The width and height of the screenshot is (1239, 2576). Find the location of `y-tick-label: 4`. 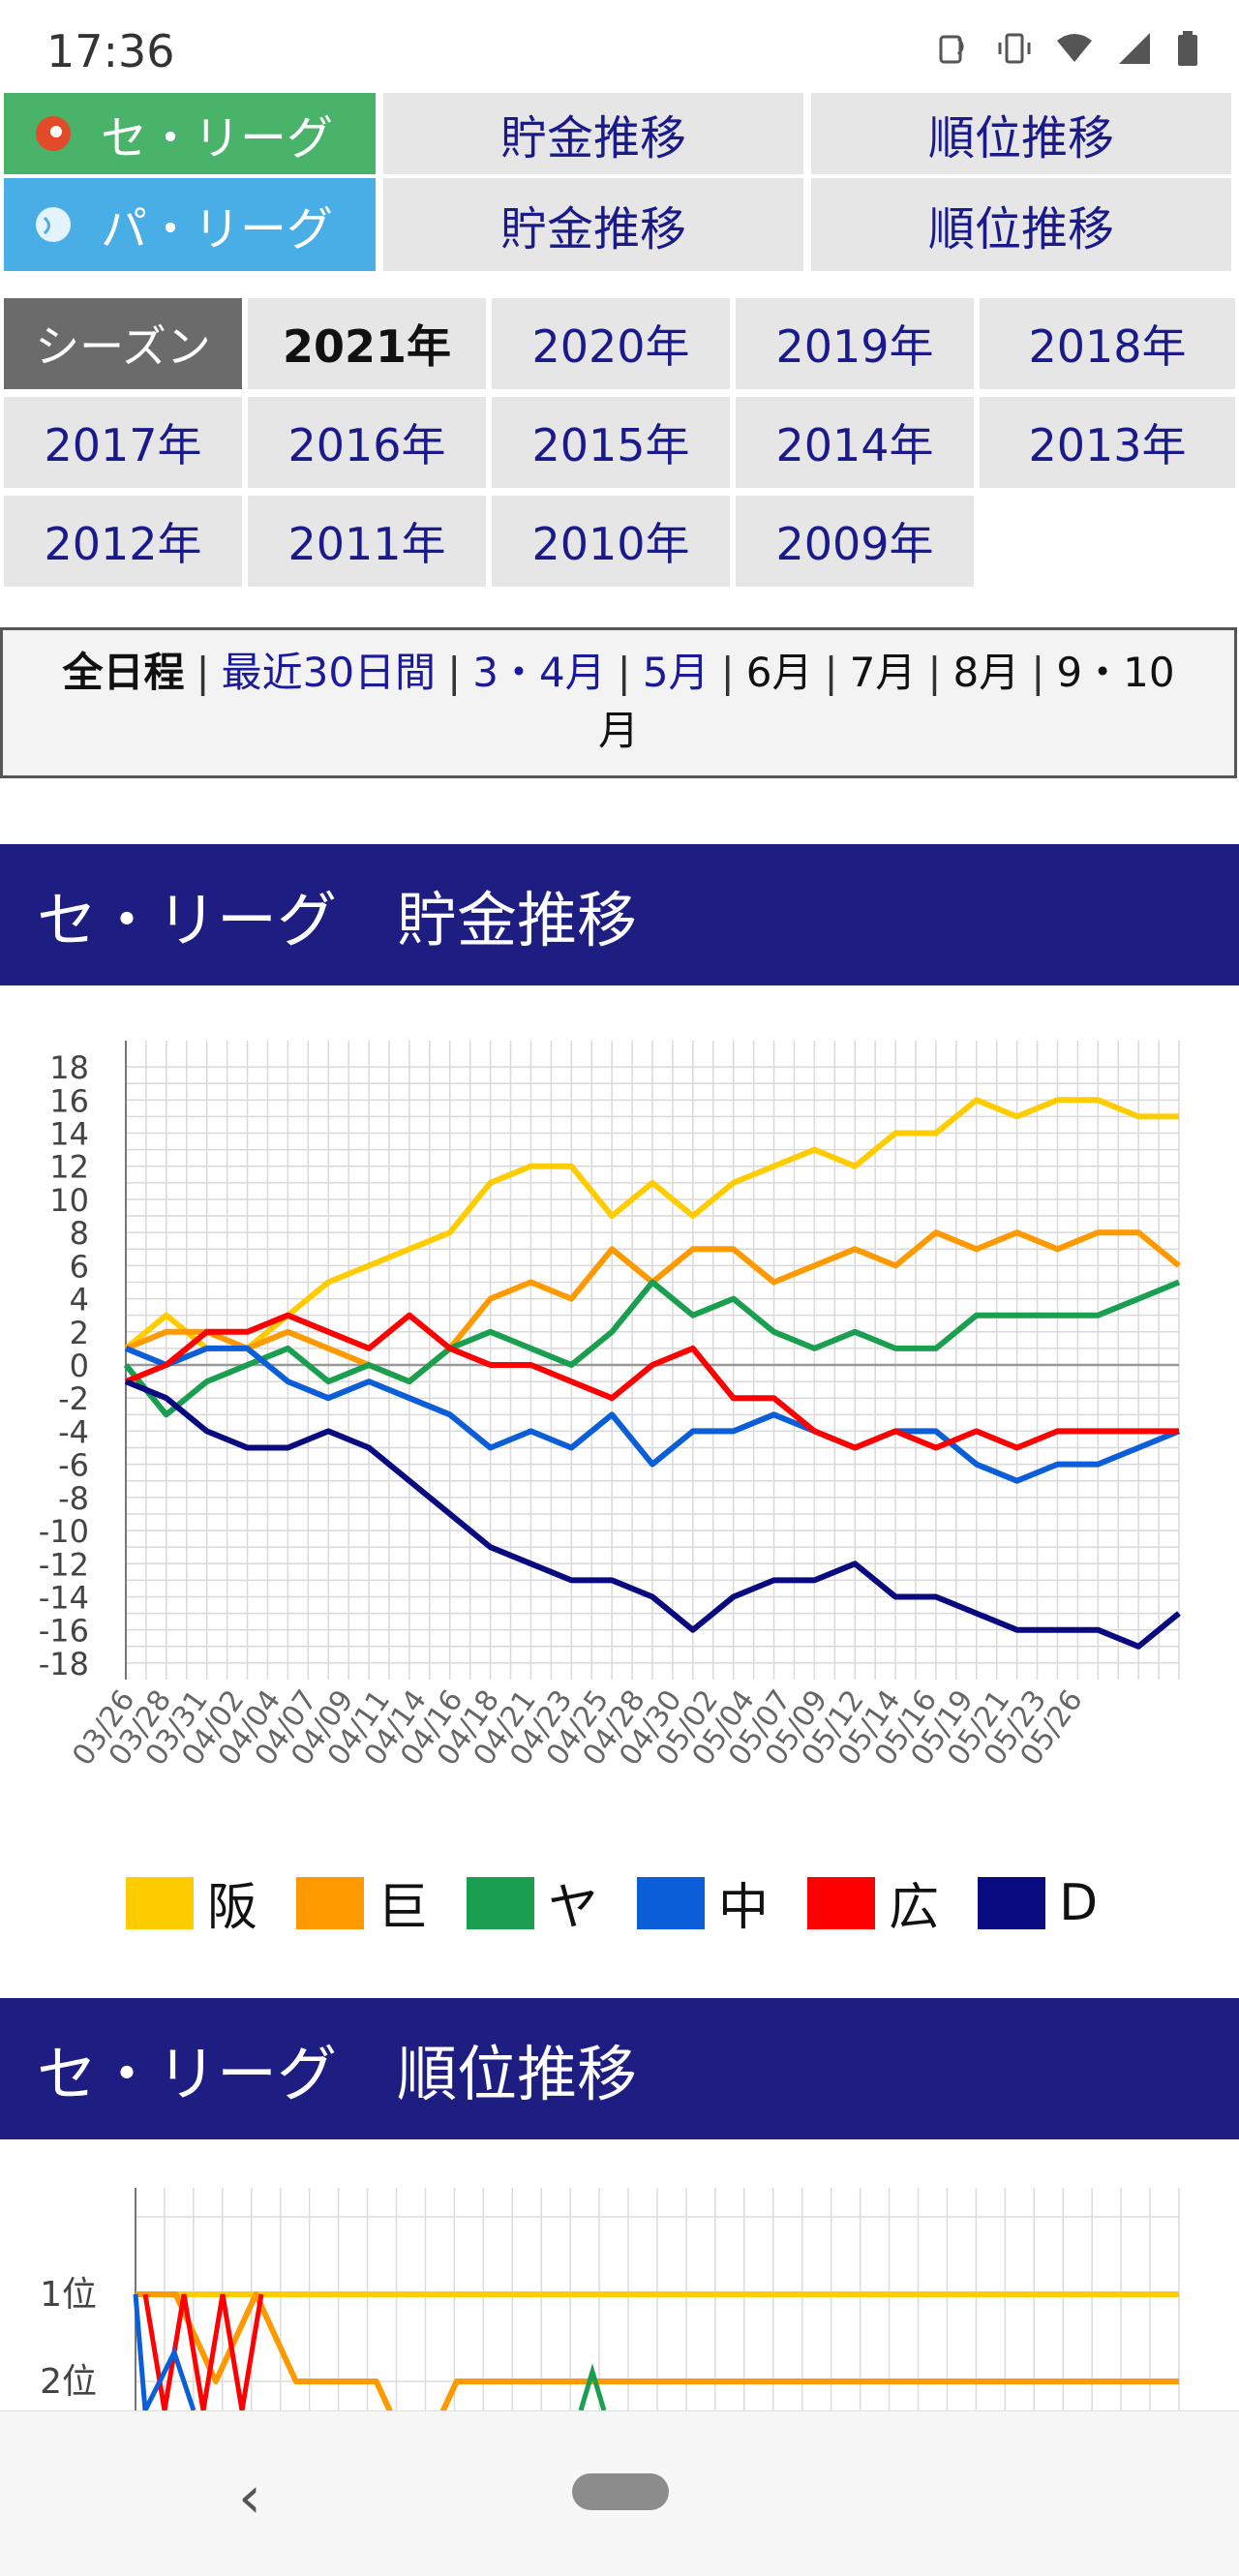

y-tick-label: 4 is located at coordinates (79, 1300).